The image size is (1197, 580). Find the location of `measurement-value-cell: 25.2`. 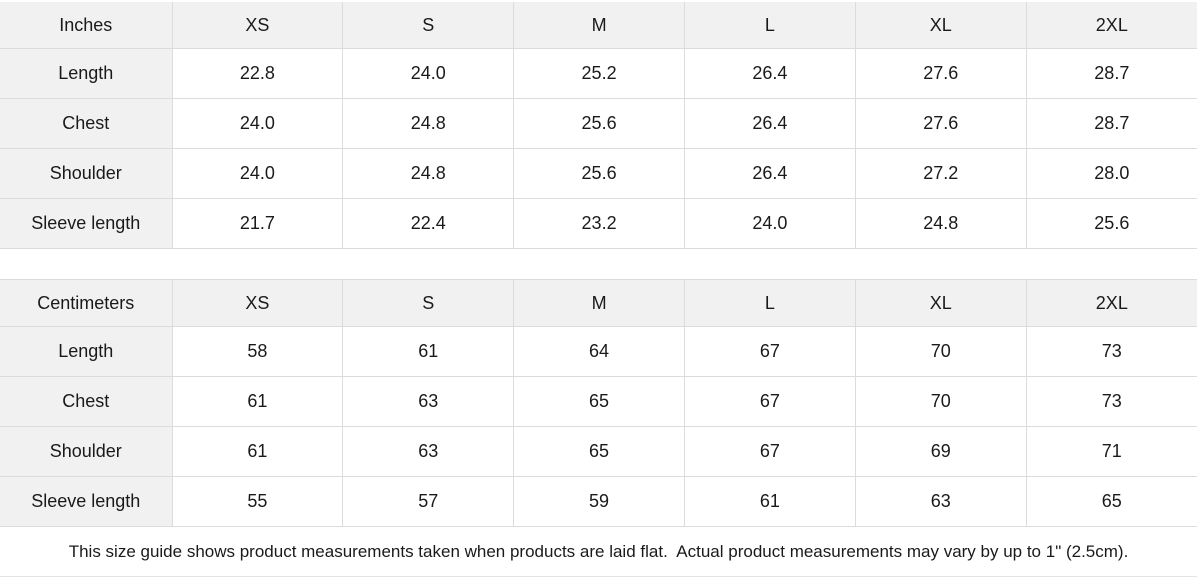

measurement-value-cell: 25.2 is located at coordinates (599, 73).